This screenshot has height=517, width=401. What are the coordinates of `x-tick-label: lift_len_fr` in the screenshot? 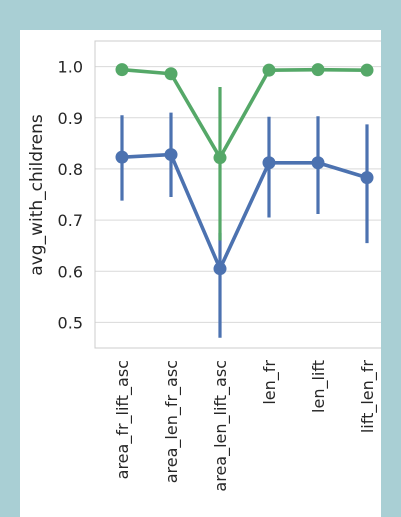 It's located at (368, 397).